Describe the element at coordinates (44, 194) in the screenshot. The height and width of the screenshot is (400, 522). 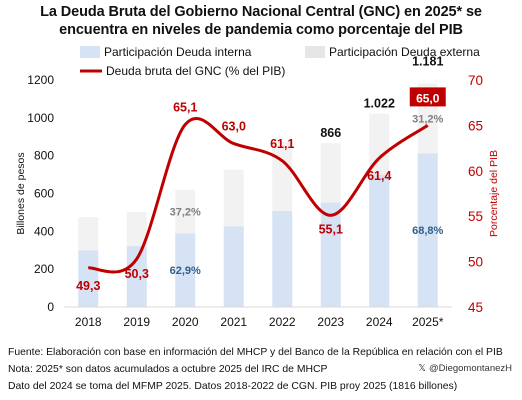
I see `left-axis-tick-label: 600` at that location.